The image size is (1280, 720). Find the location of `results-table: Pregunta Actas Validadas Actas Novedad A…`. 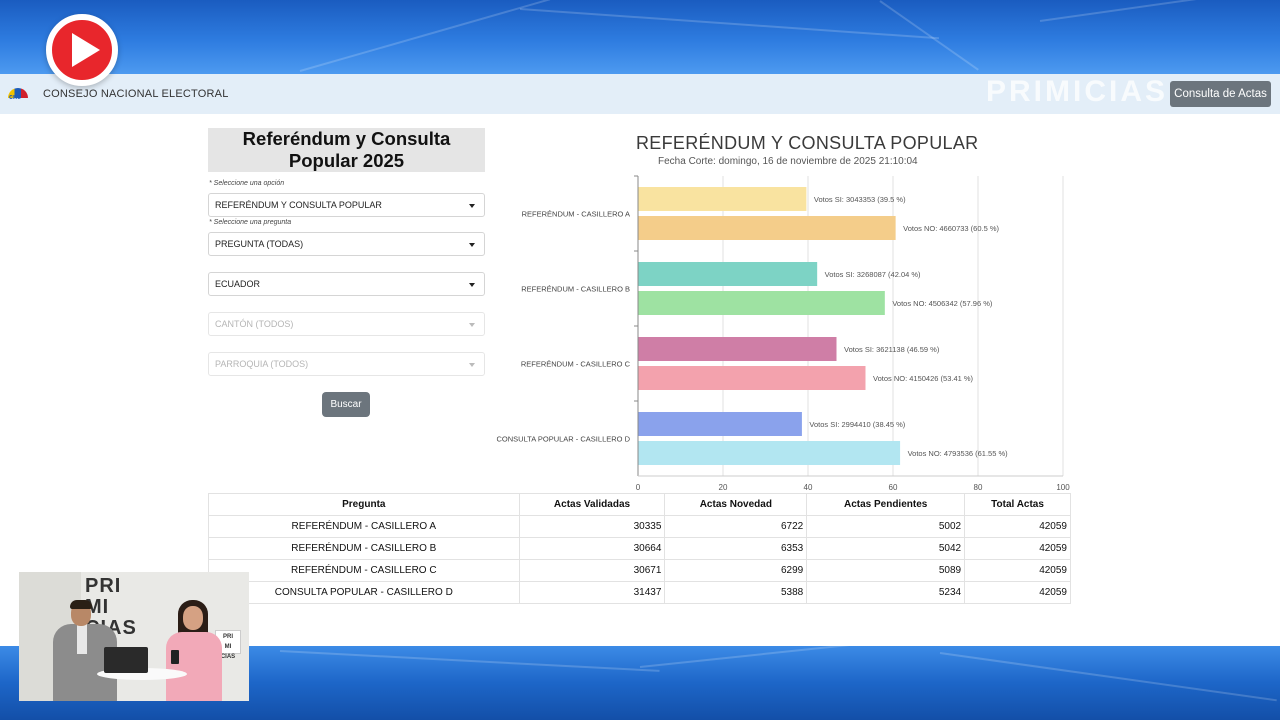

results-table: Pregunta Actas Validadas Actas Novedad A… is located at coordinates (639, 548).